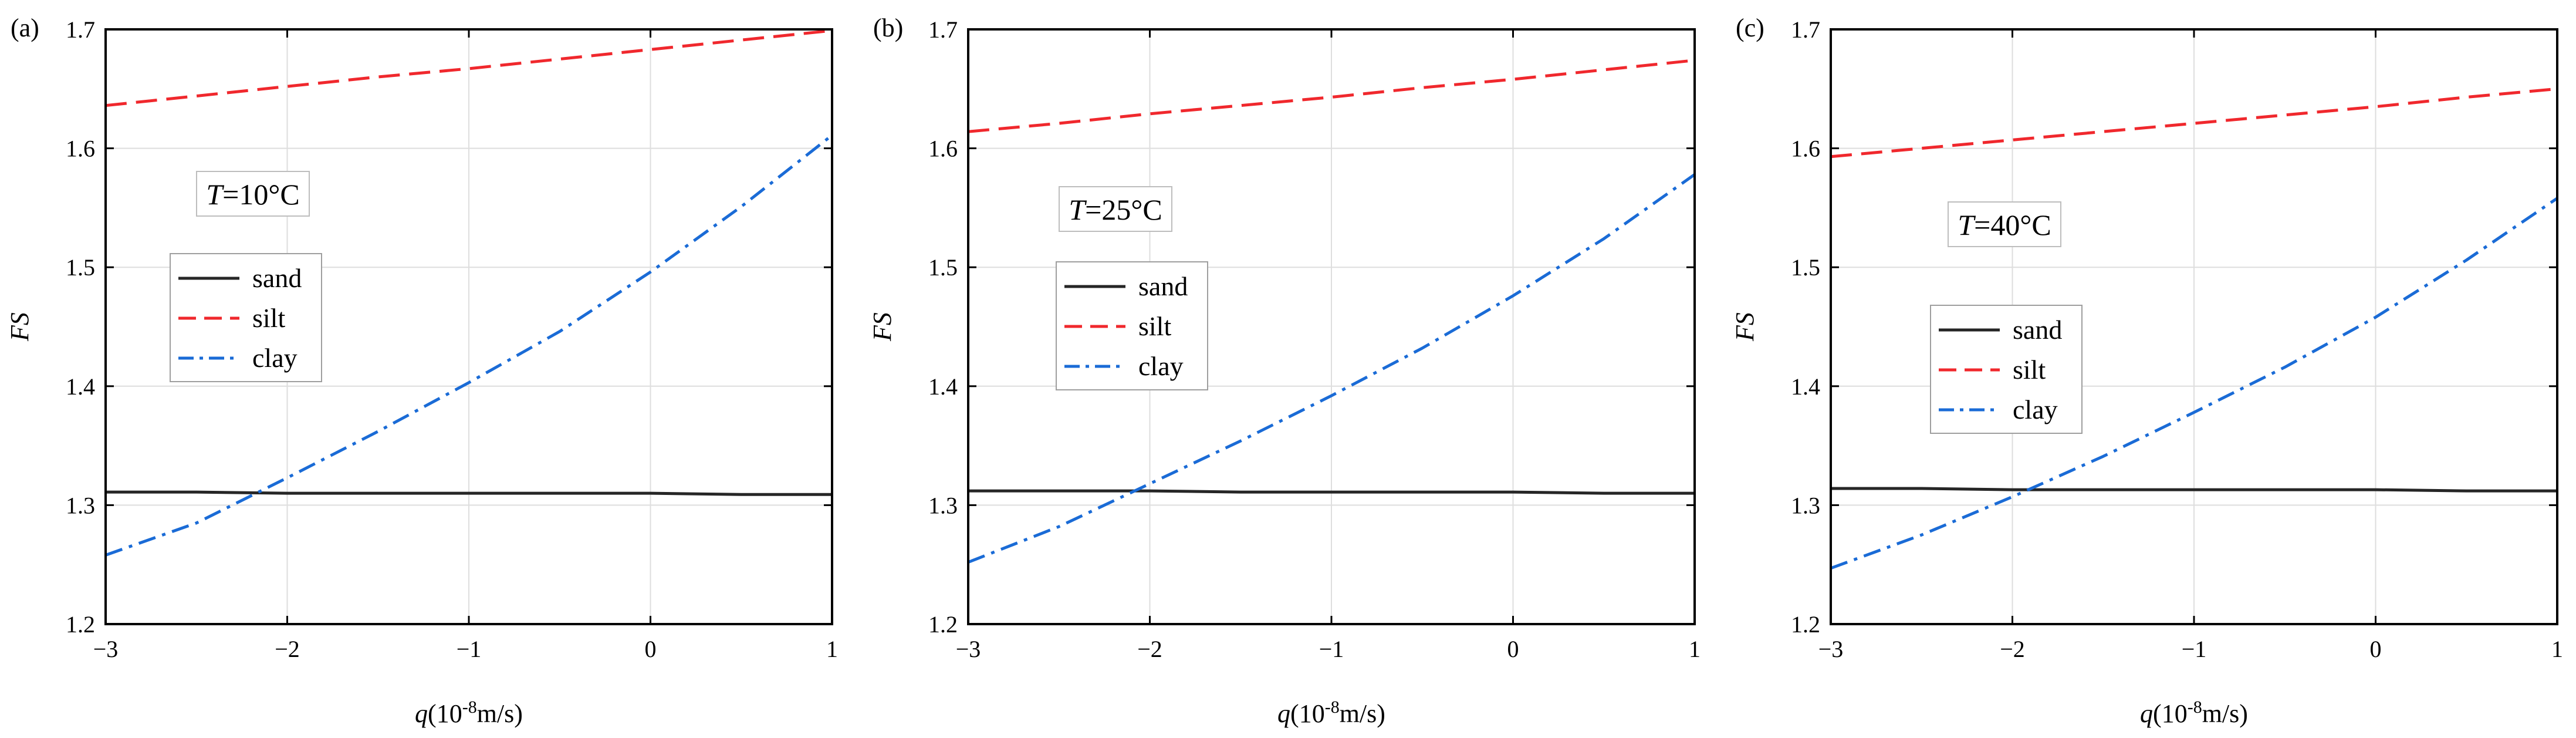  I want to click on temperature-label: T=40°C, so click(2004, 225).